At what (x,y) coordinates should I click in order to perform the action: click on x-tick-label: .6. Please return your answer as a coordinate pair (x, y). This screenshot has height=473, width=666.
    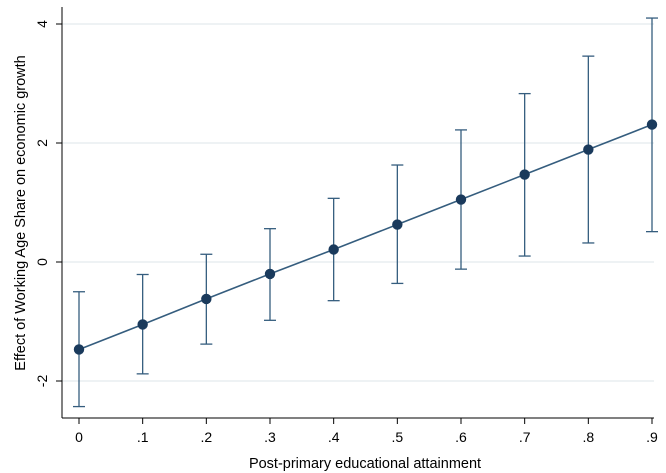
    Looking at the image, I should click on (461, 437).